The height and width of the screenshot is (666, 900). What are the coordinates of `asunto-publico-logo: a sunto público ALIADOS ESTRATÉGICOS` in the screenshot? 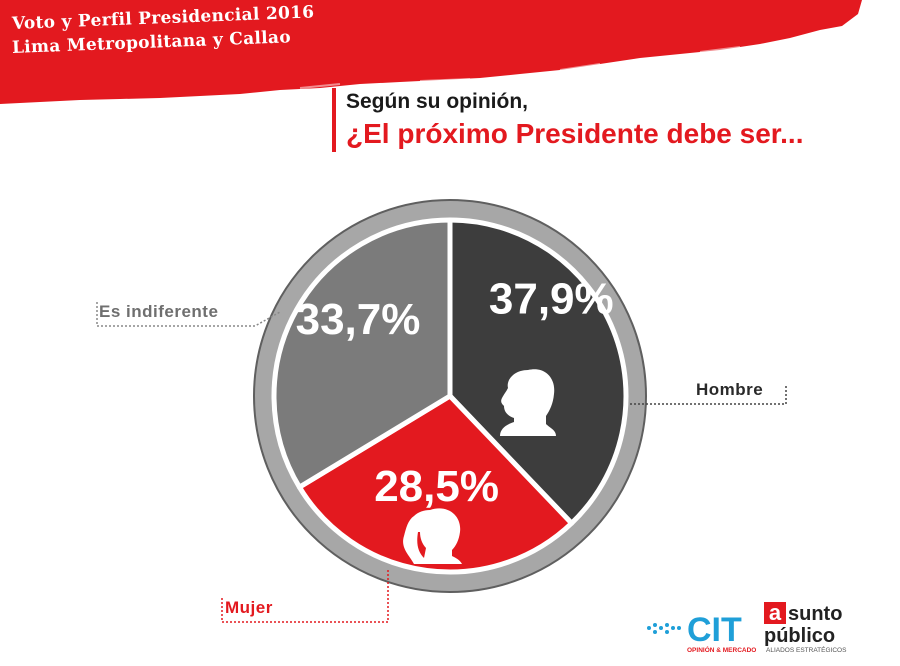 It's located at (805, 627).